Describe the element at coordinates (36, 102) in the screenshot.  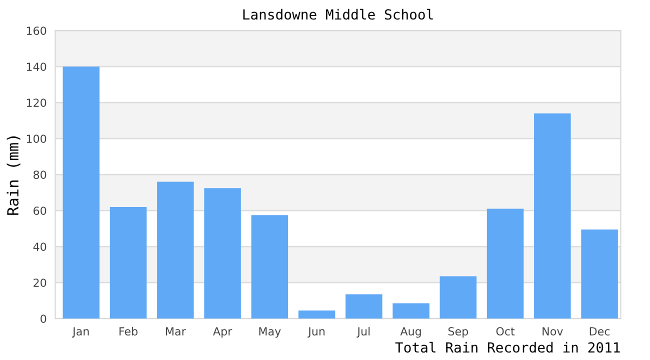
I see `y-tick-label: 120` at that location.